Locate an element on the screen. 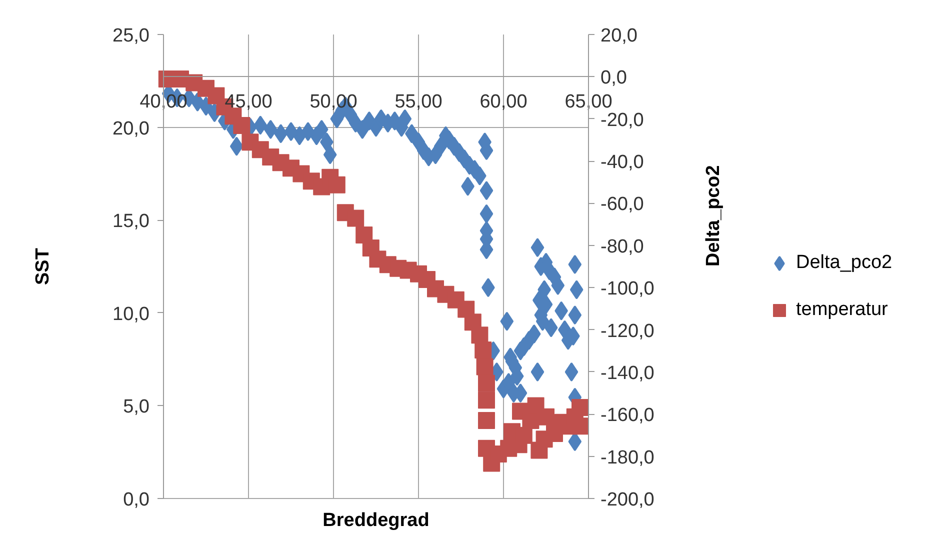  y-tick-label: 5,0 is located at coordinates (136, 407).